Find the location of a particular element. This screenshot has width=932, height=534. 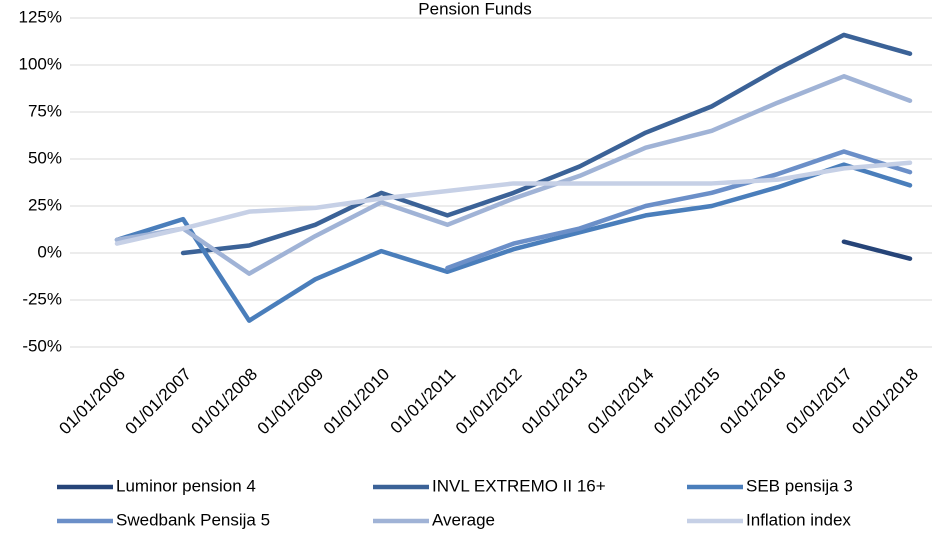

x-tick-label: 01/01/2007 is located at coordinates (158, 402).